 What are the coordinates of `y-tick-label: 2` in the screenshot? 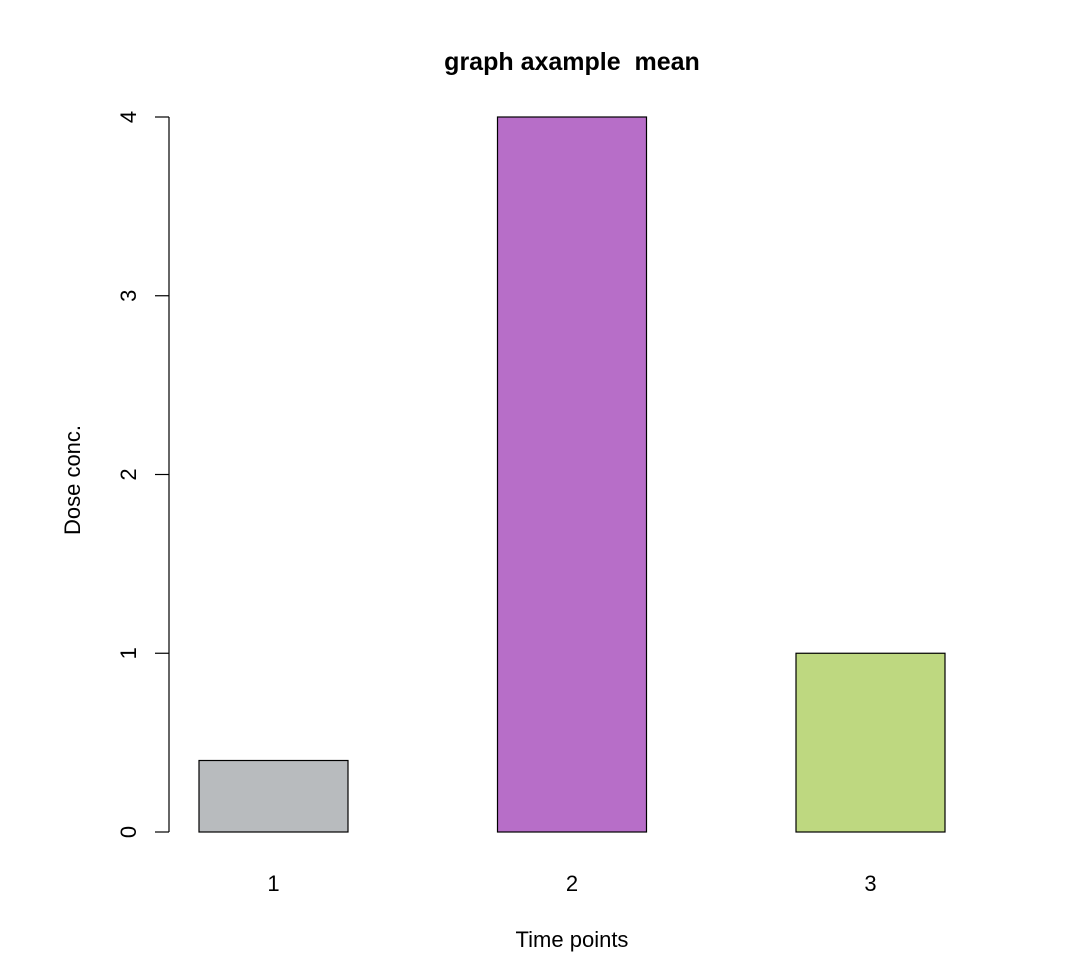 It's located at (128, 474).